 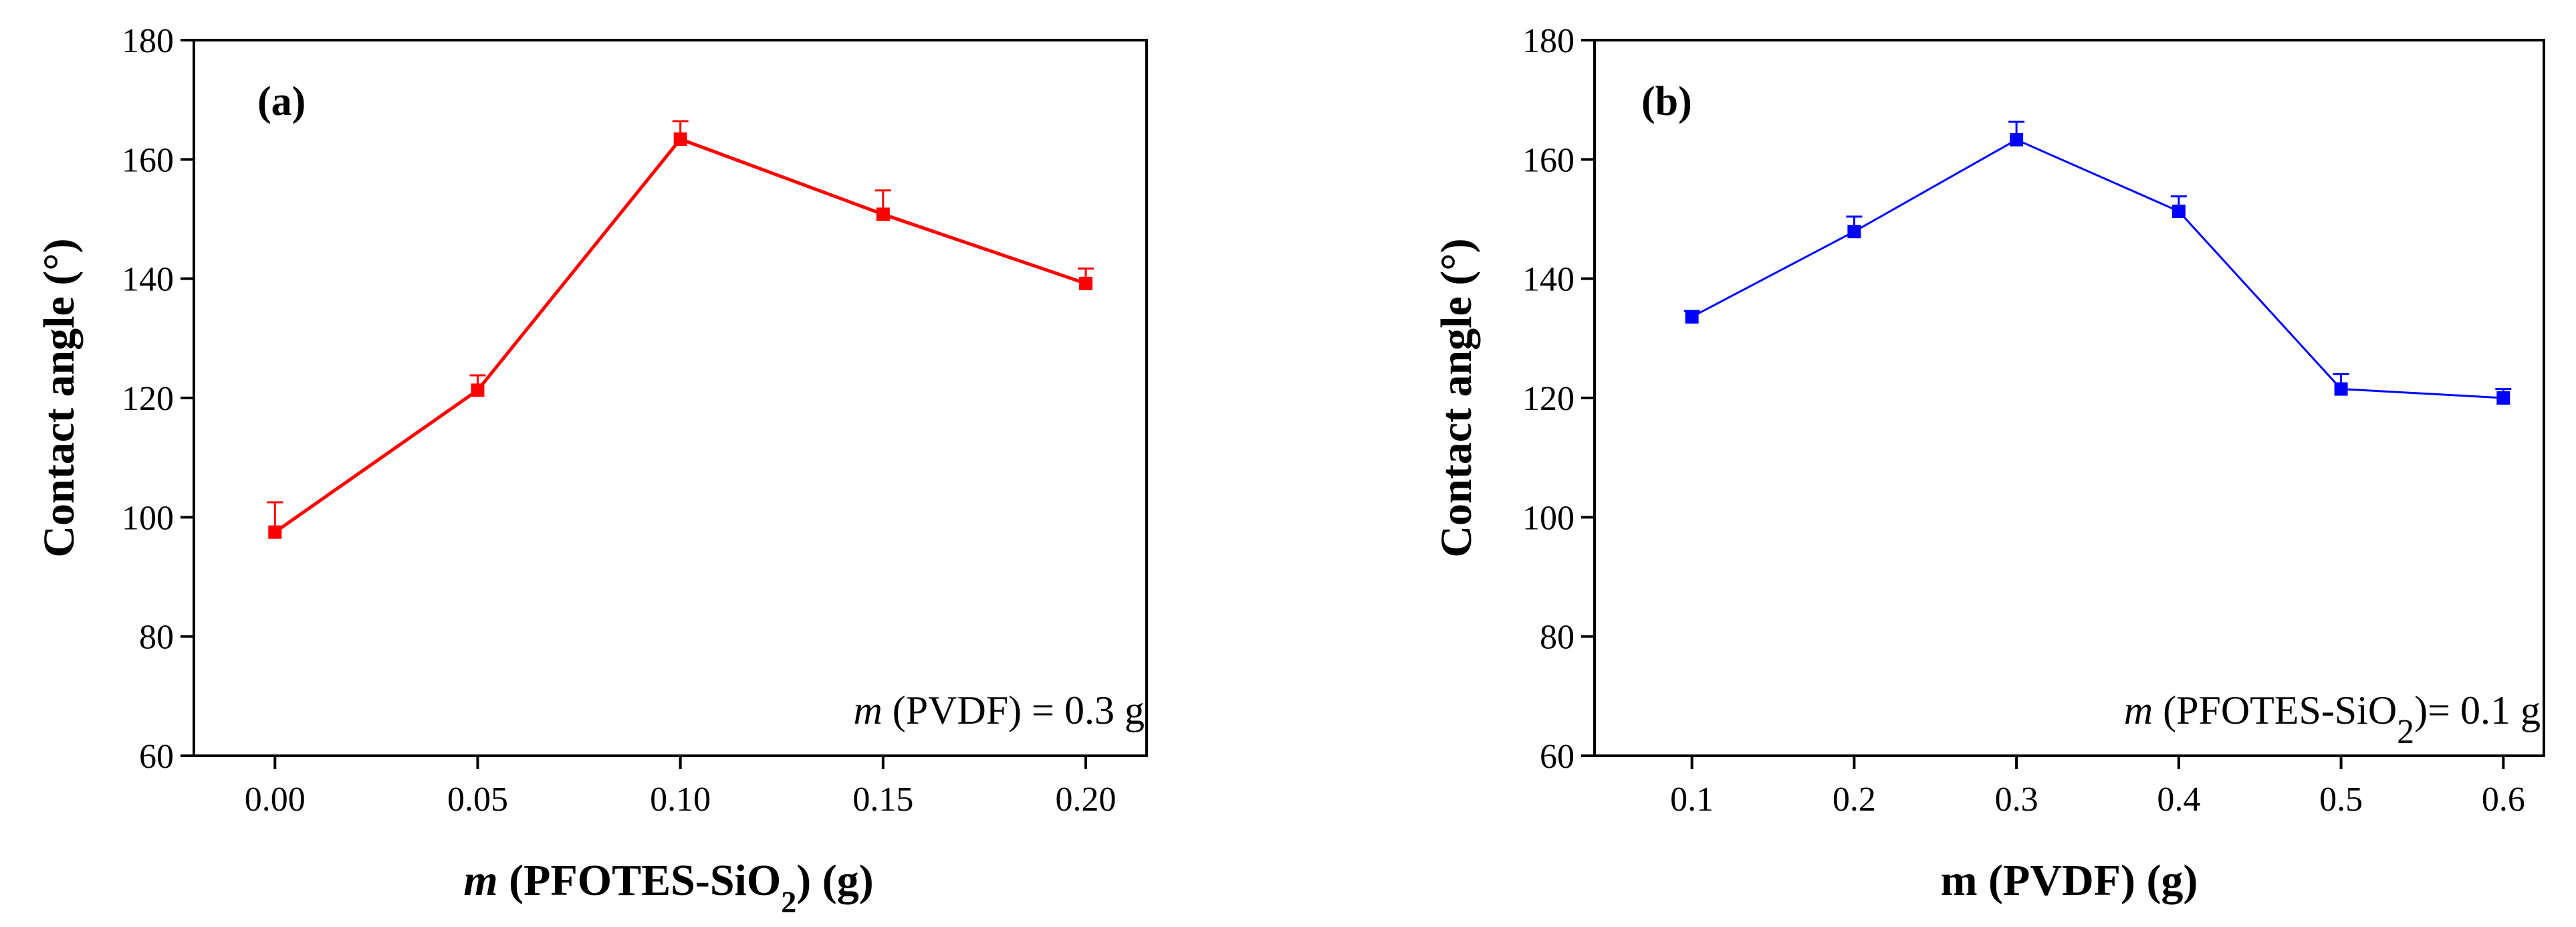 I want to click on y-tick-label-b-5: 160, so click(x=1548, y=160).